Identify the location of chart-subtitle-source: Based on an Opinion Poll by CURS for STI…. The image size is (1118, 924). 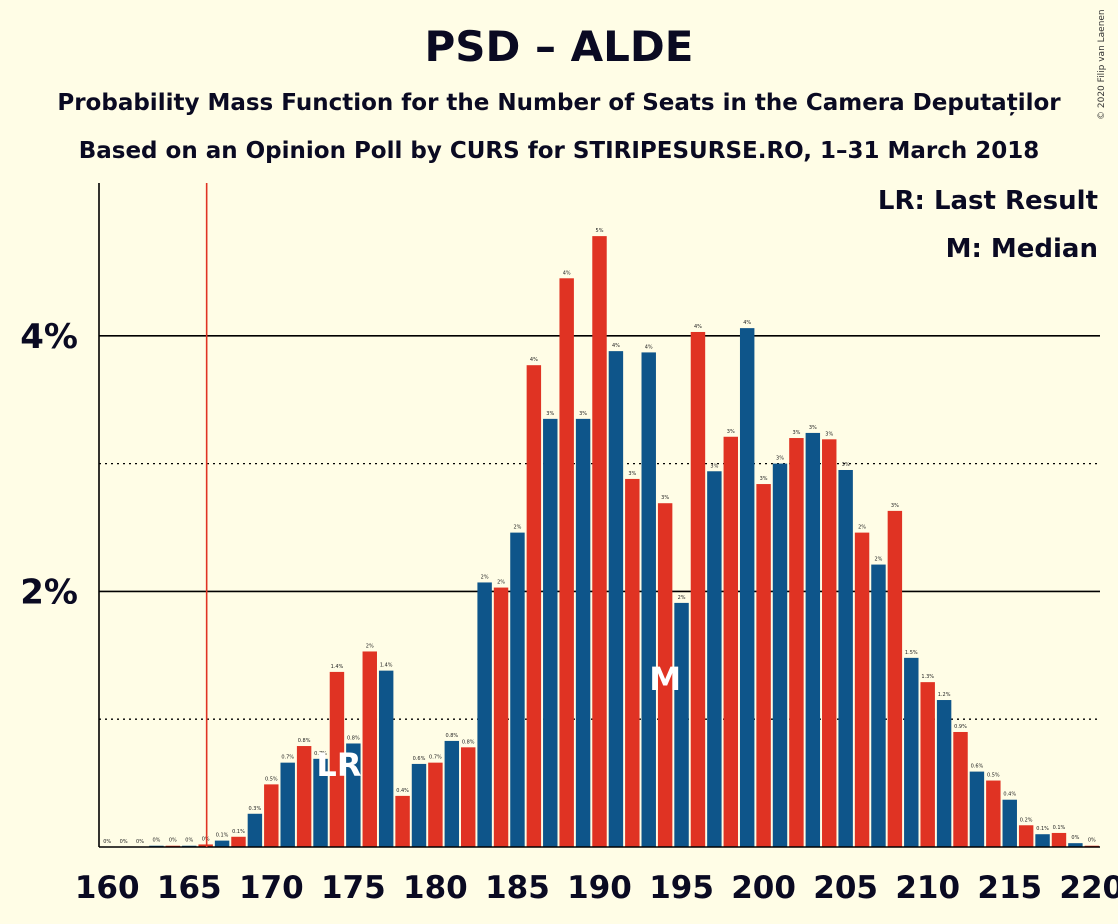
(559, 151).